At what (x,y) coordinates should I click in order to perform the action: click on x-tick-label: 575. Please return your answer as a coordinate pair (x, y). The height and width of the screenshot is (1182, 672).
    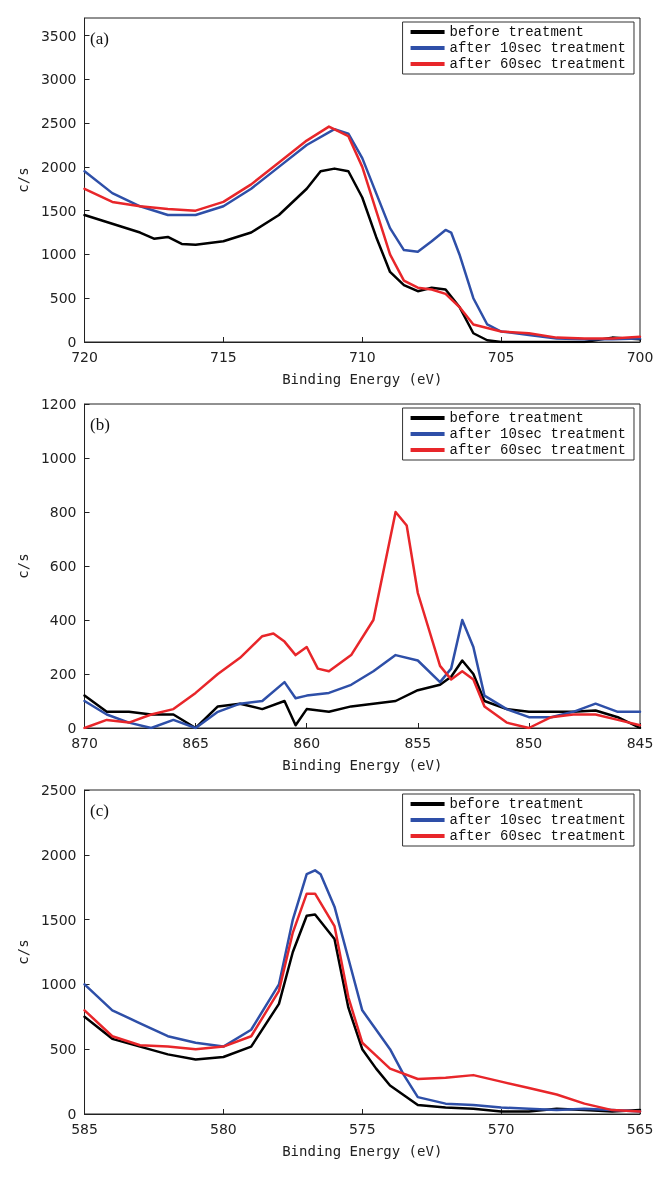
    Looking at the image, I should click on (362, 1129).